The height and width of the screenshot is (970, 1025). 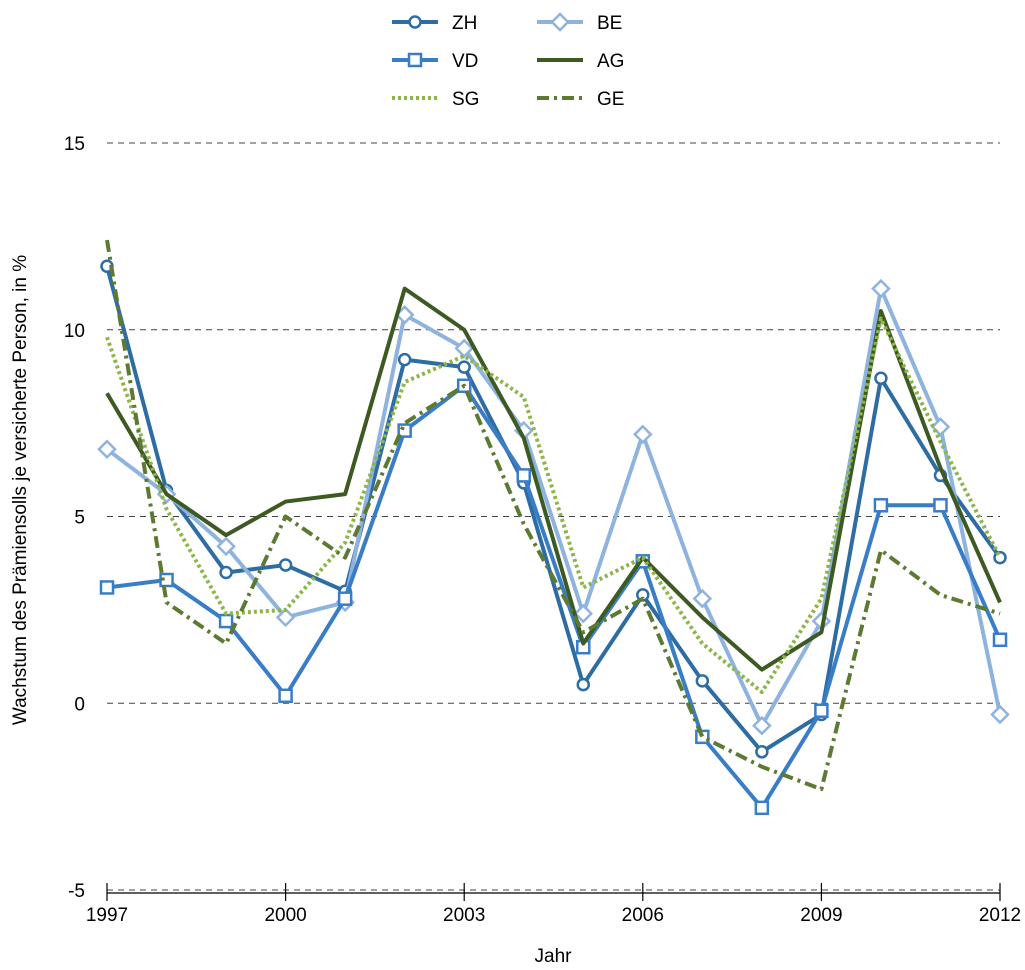 I want to click on y-tick-label: -5, so click(x=76, y=891).